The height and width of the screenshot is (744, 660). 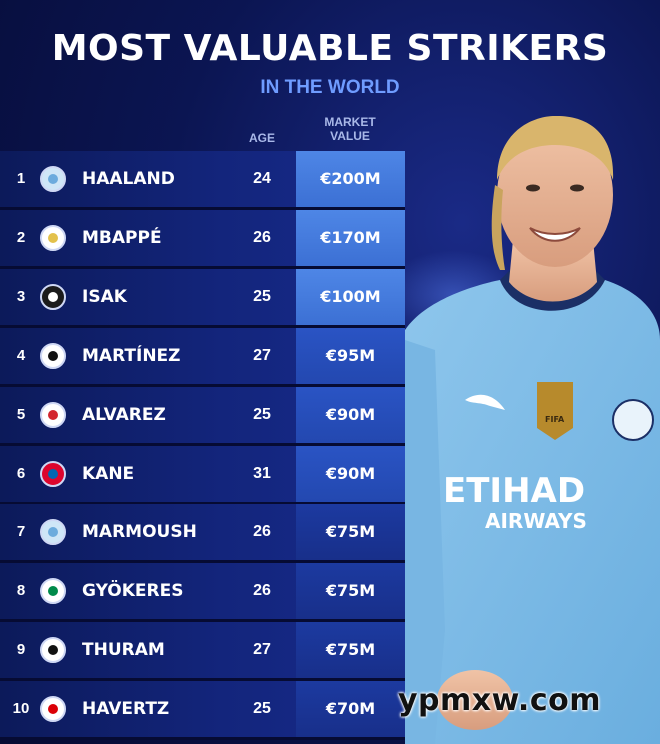 What do you see at coordinates (123, 650) in the screenshot?
I see `player-name: THURAM` at bounding box center [123, 650].